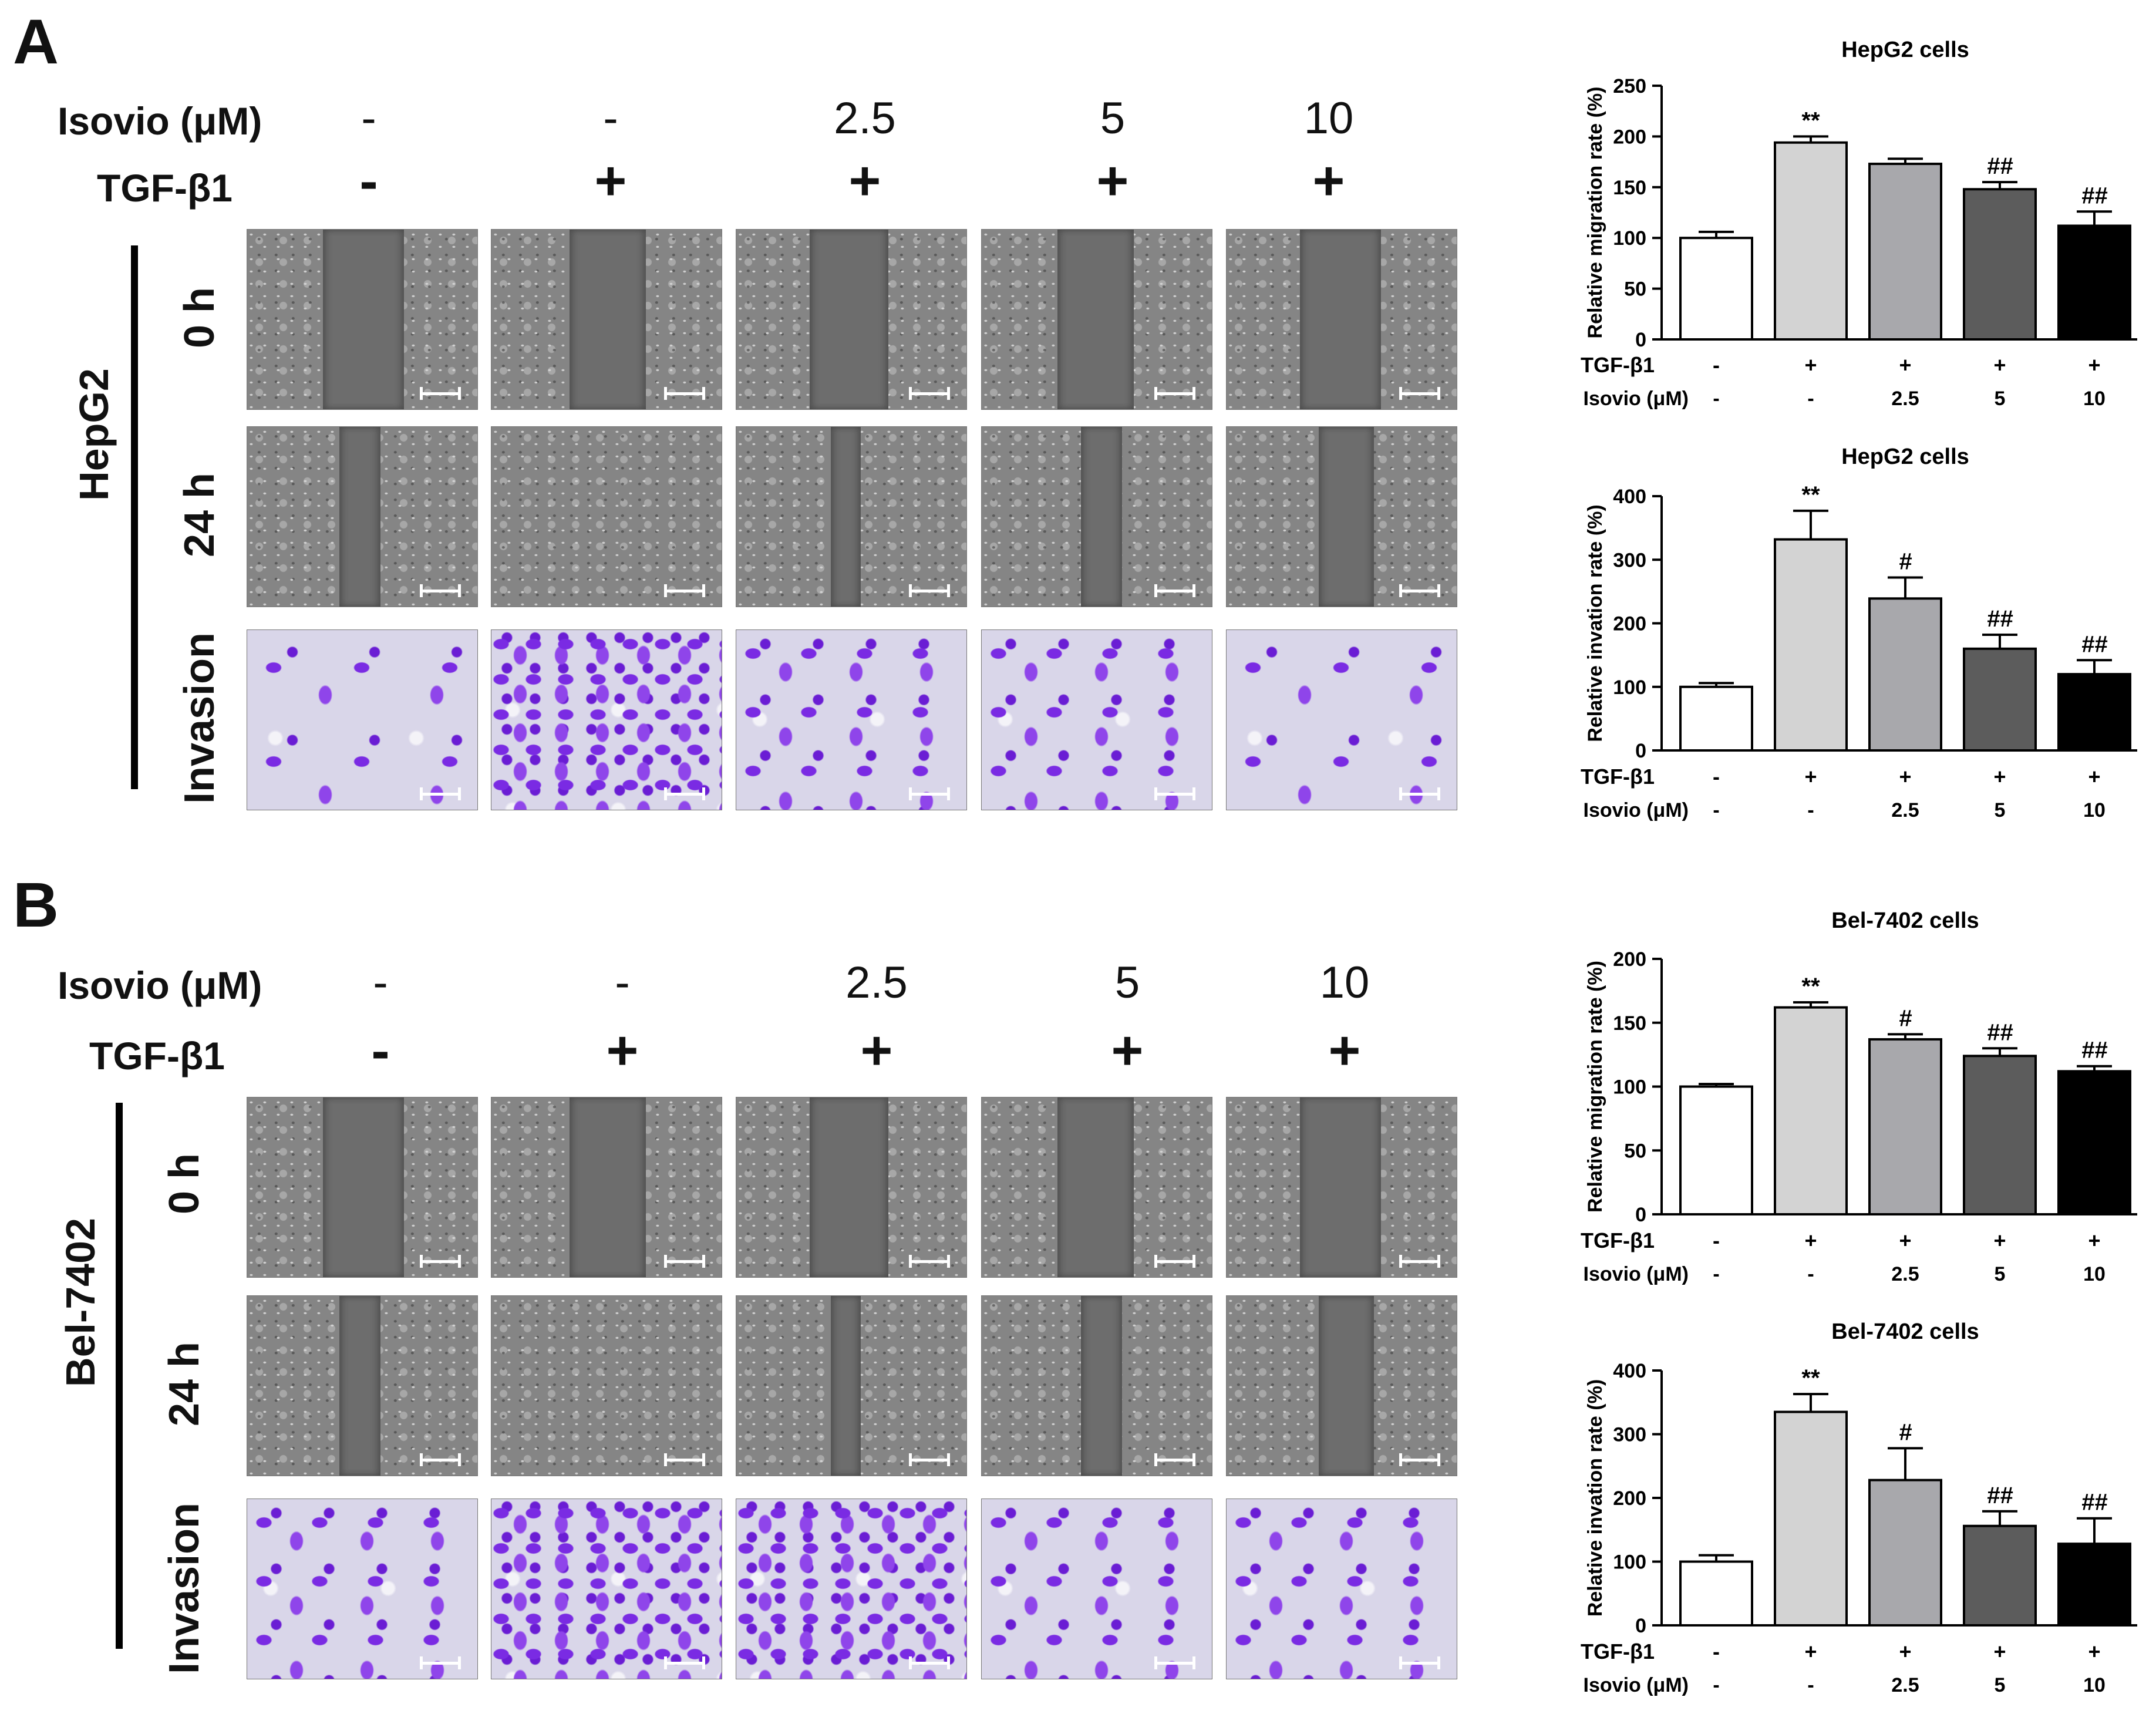  Describe the element at coordinates (610, 118) in the screenshot. I see `isovio-value-a-2: -` at that location.